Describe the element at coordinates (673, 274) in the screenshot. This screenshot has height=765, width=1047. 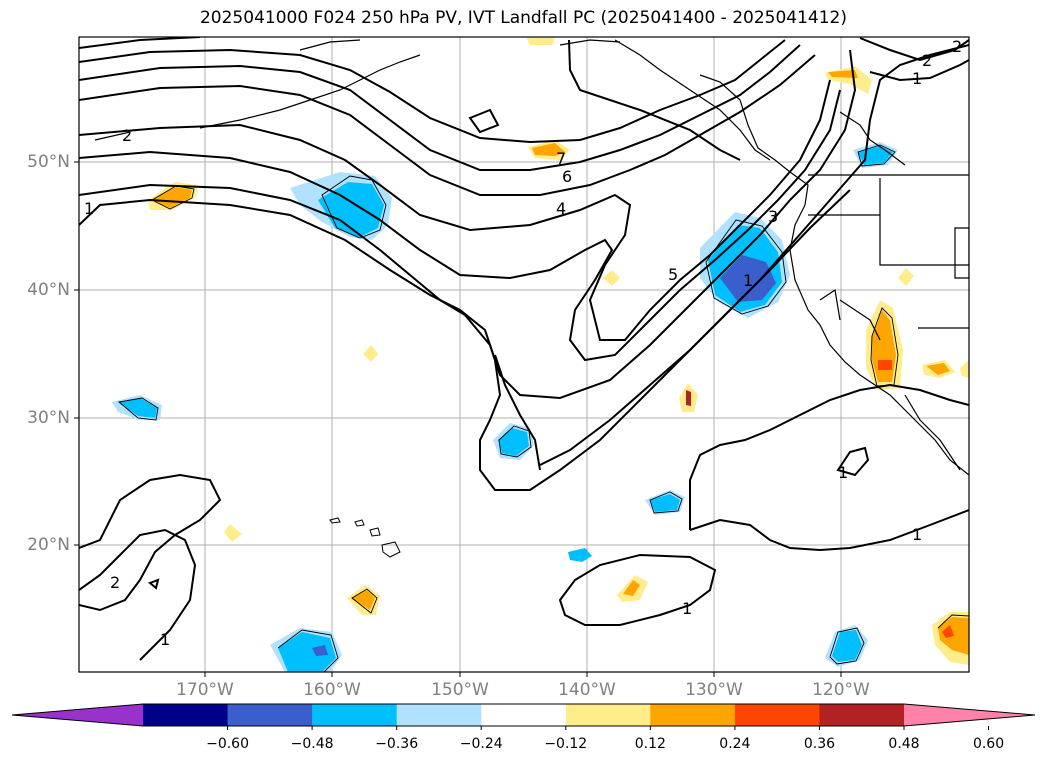
I see `contour-label: 5` at that location.